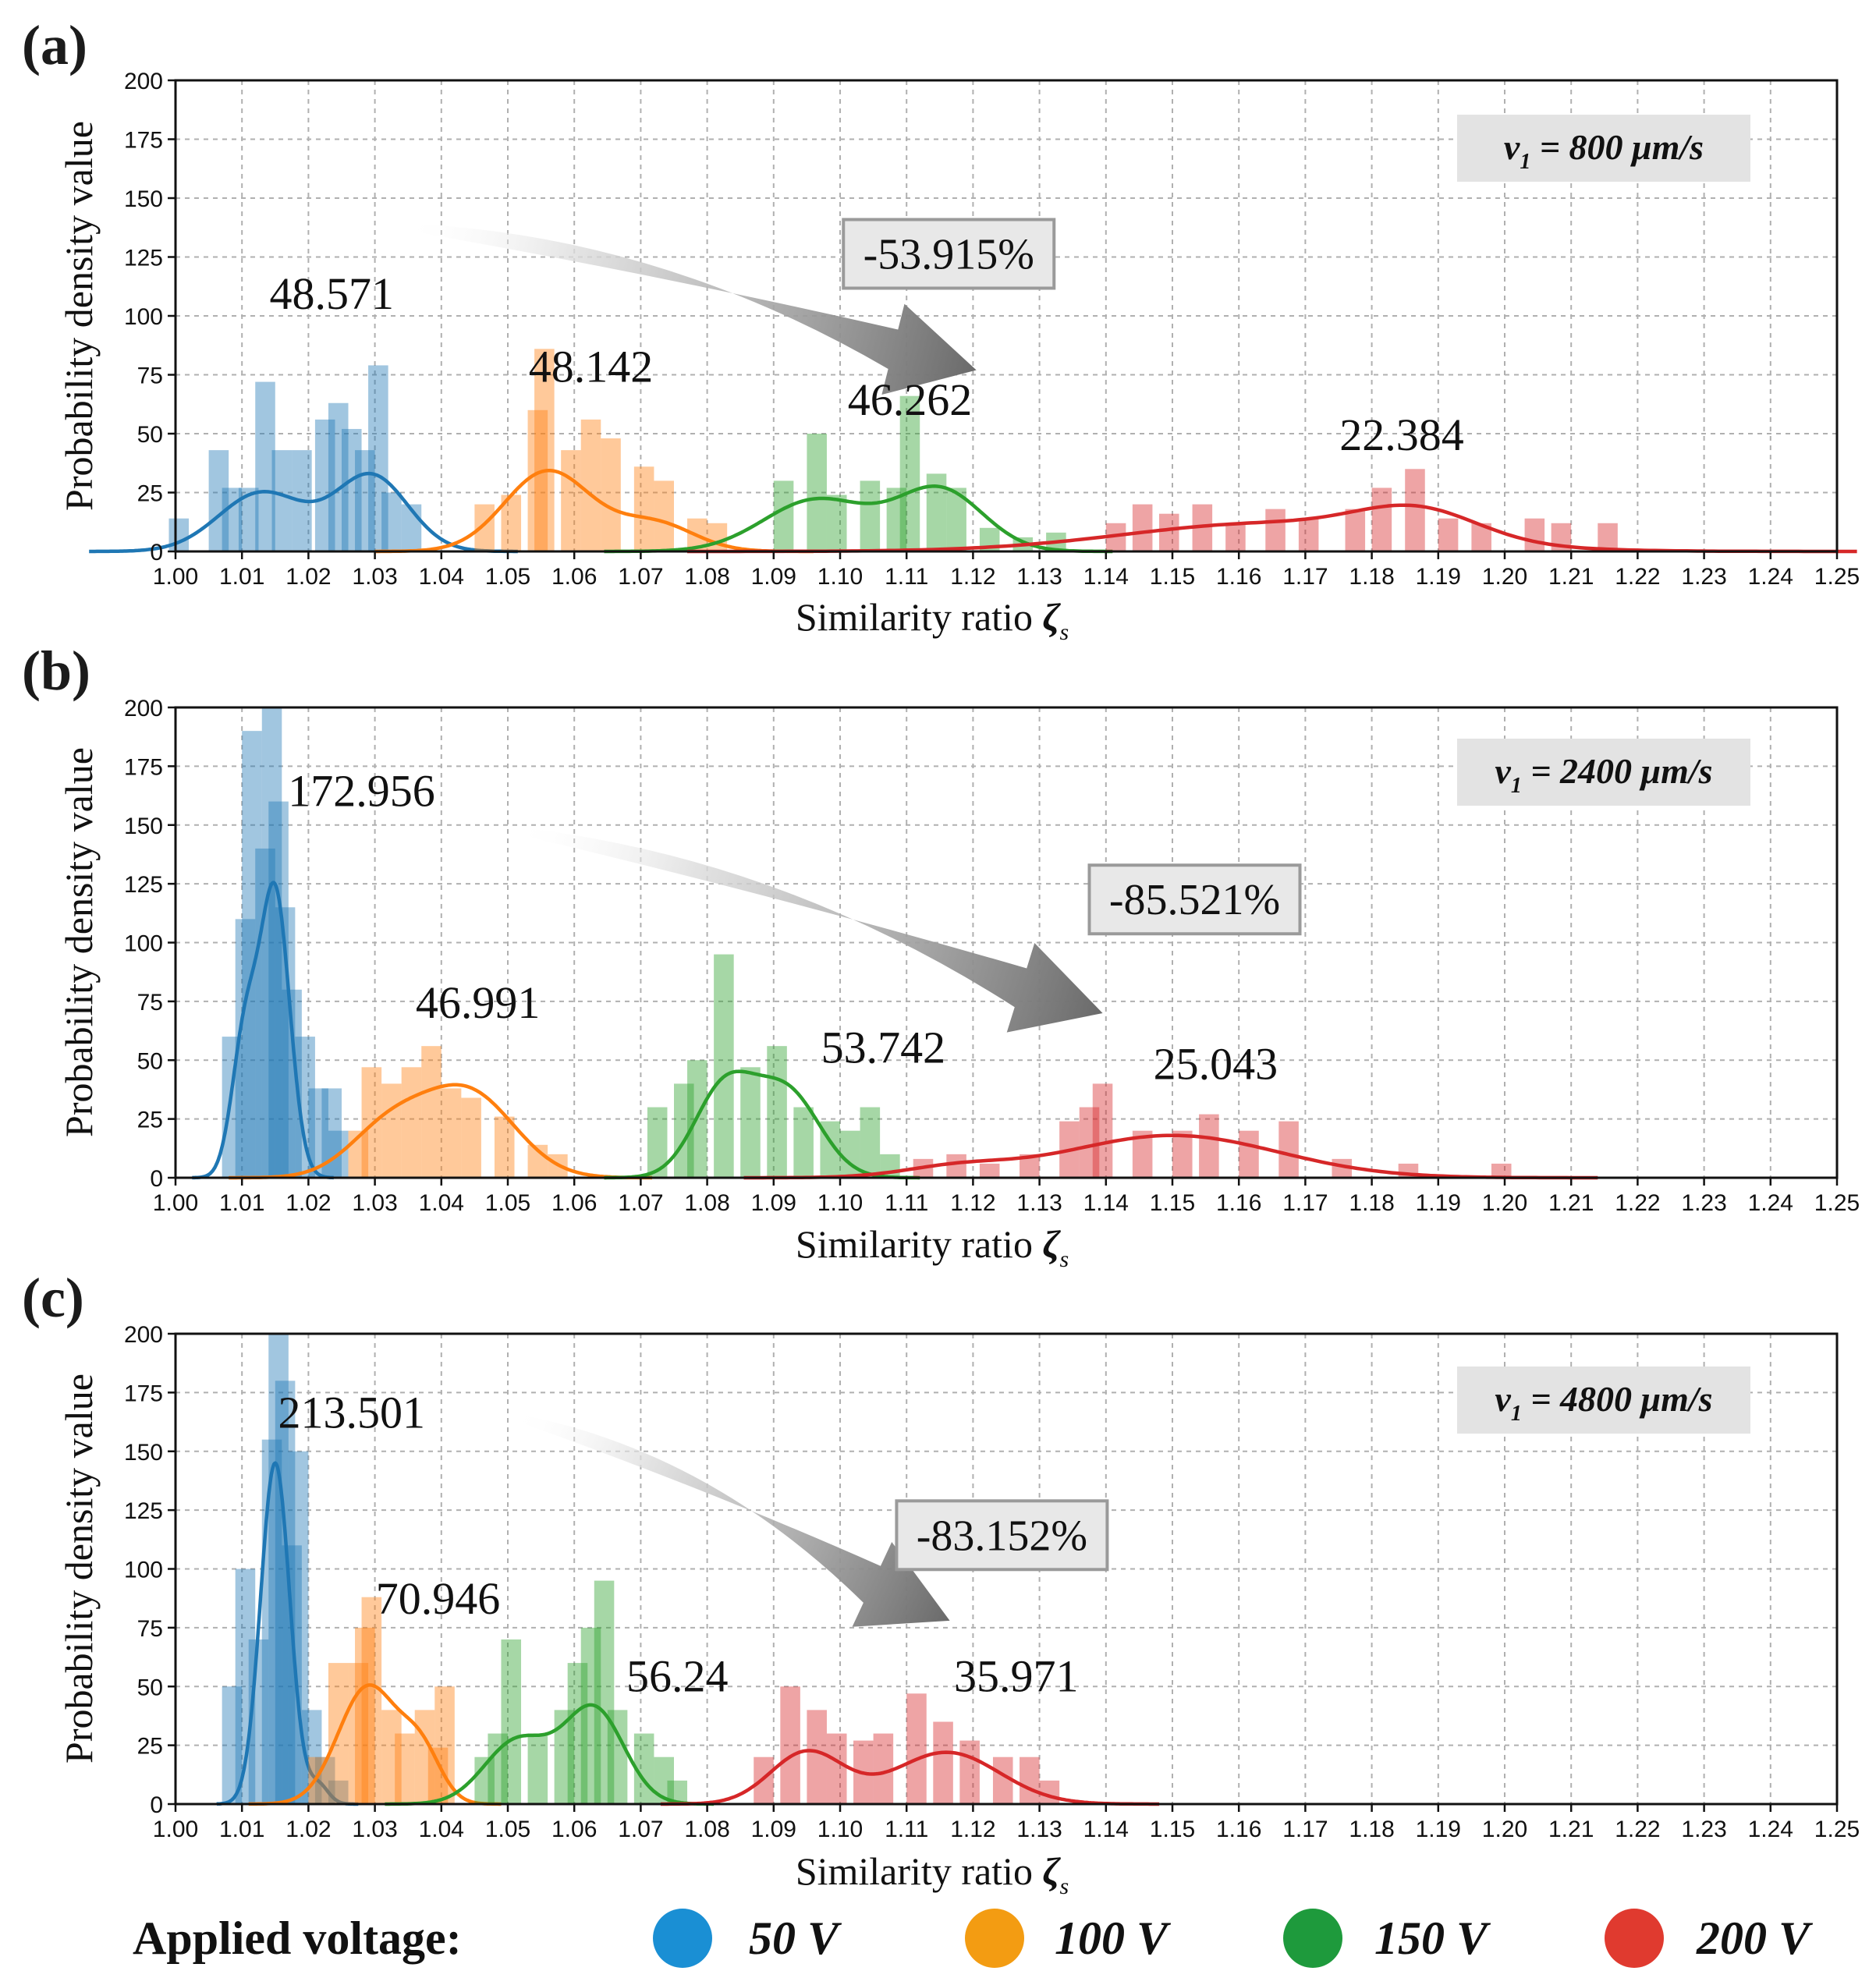 The width and height of the screenshot is (1876, 1978). I want to click on legend-title: Applied voltage:, so click(298, 1938).